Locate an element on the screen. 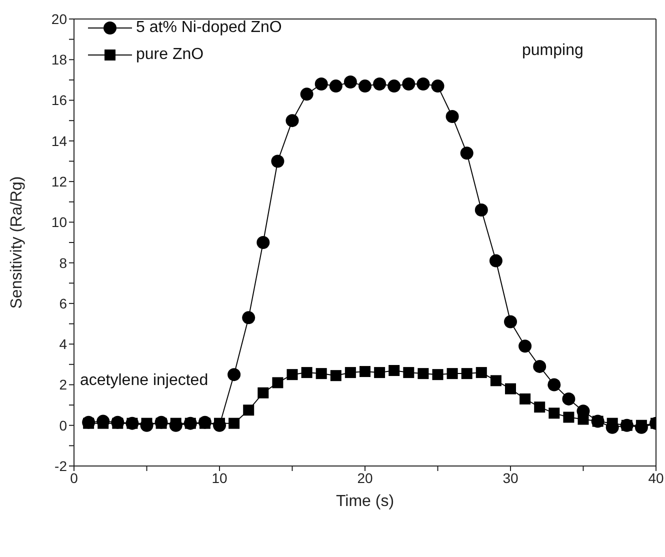  annotation: acetylene injected is located at coordinates (144, 381).